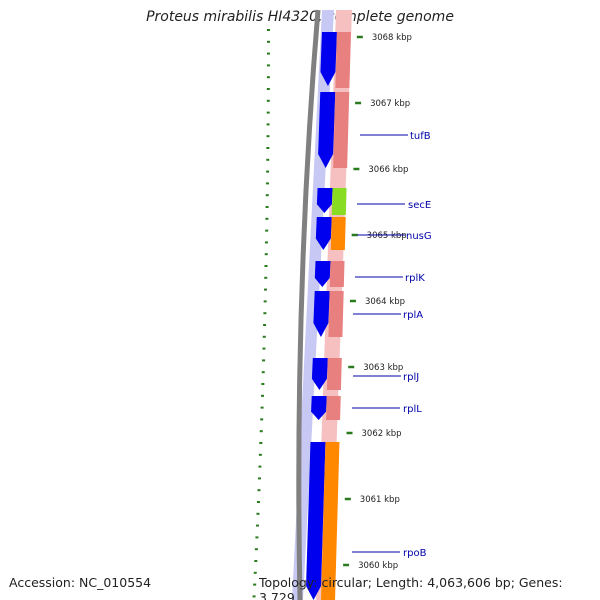 This screenshot has width=600, height=600. What do you see at coordinates (380, 500) in the screenshot?
I see `tick-label: 3061 kbp` at bounding box center [380, 500].